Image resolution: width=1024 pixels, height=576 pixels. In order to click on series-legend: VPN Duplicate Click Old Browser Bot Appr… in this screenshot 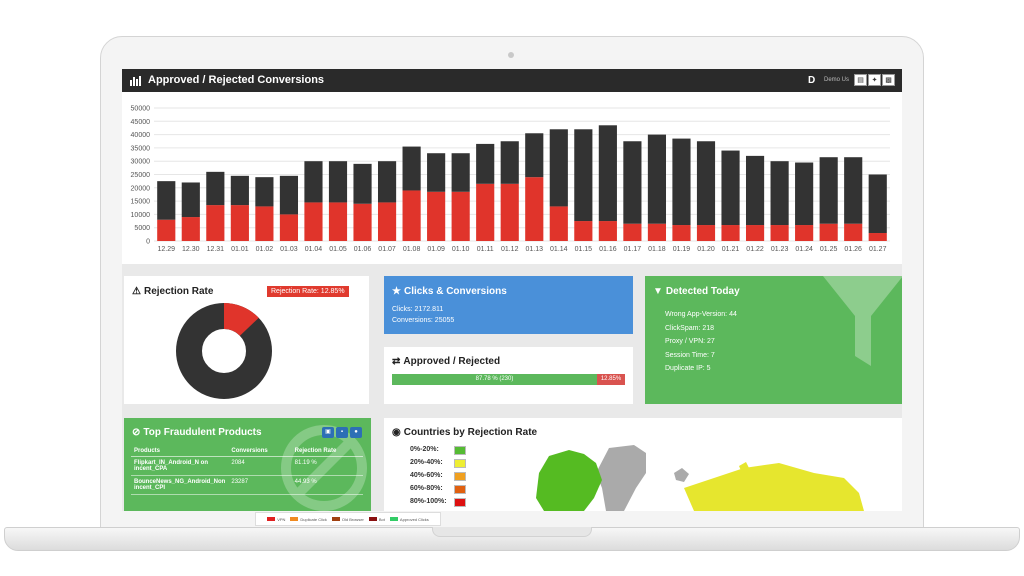, I will do `click(348, 519)`.